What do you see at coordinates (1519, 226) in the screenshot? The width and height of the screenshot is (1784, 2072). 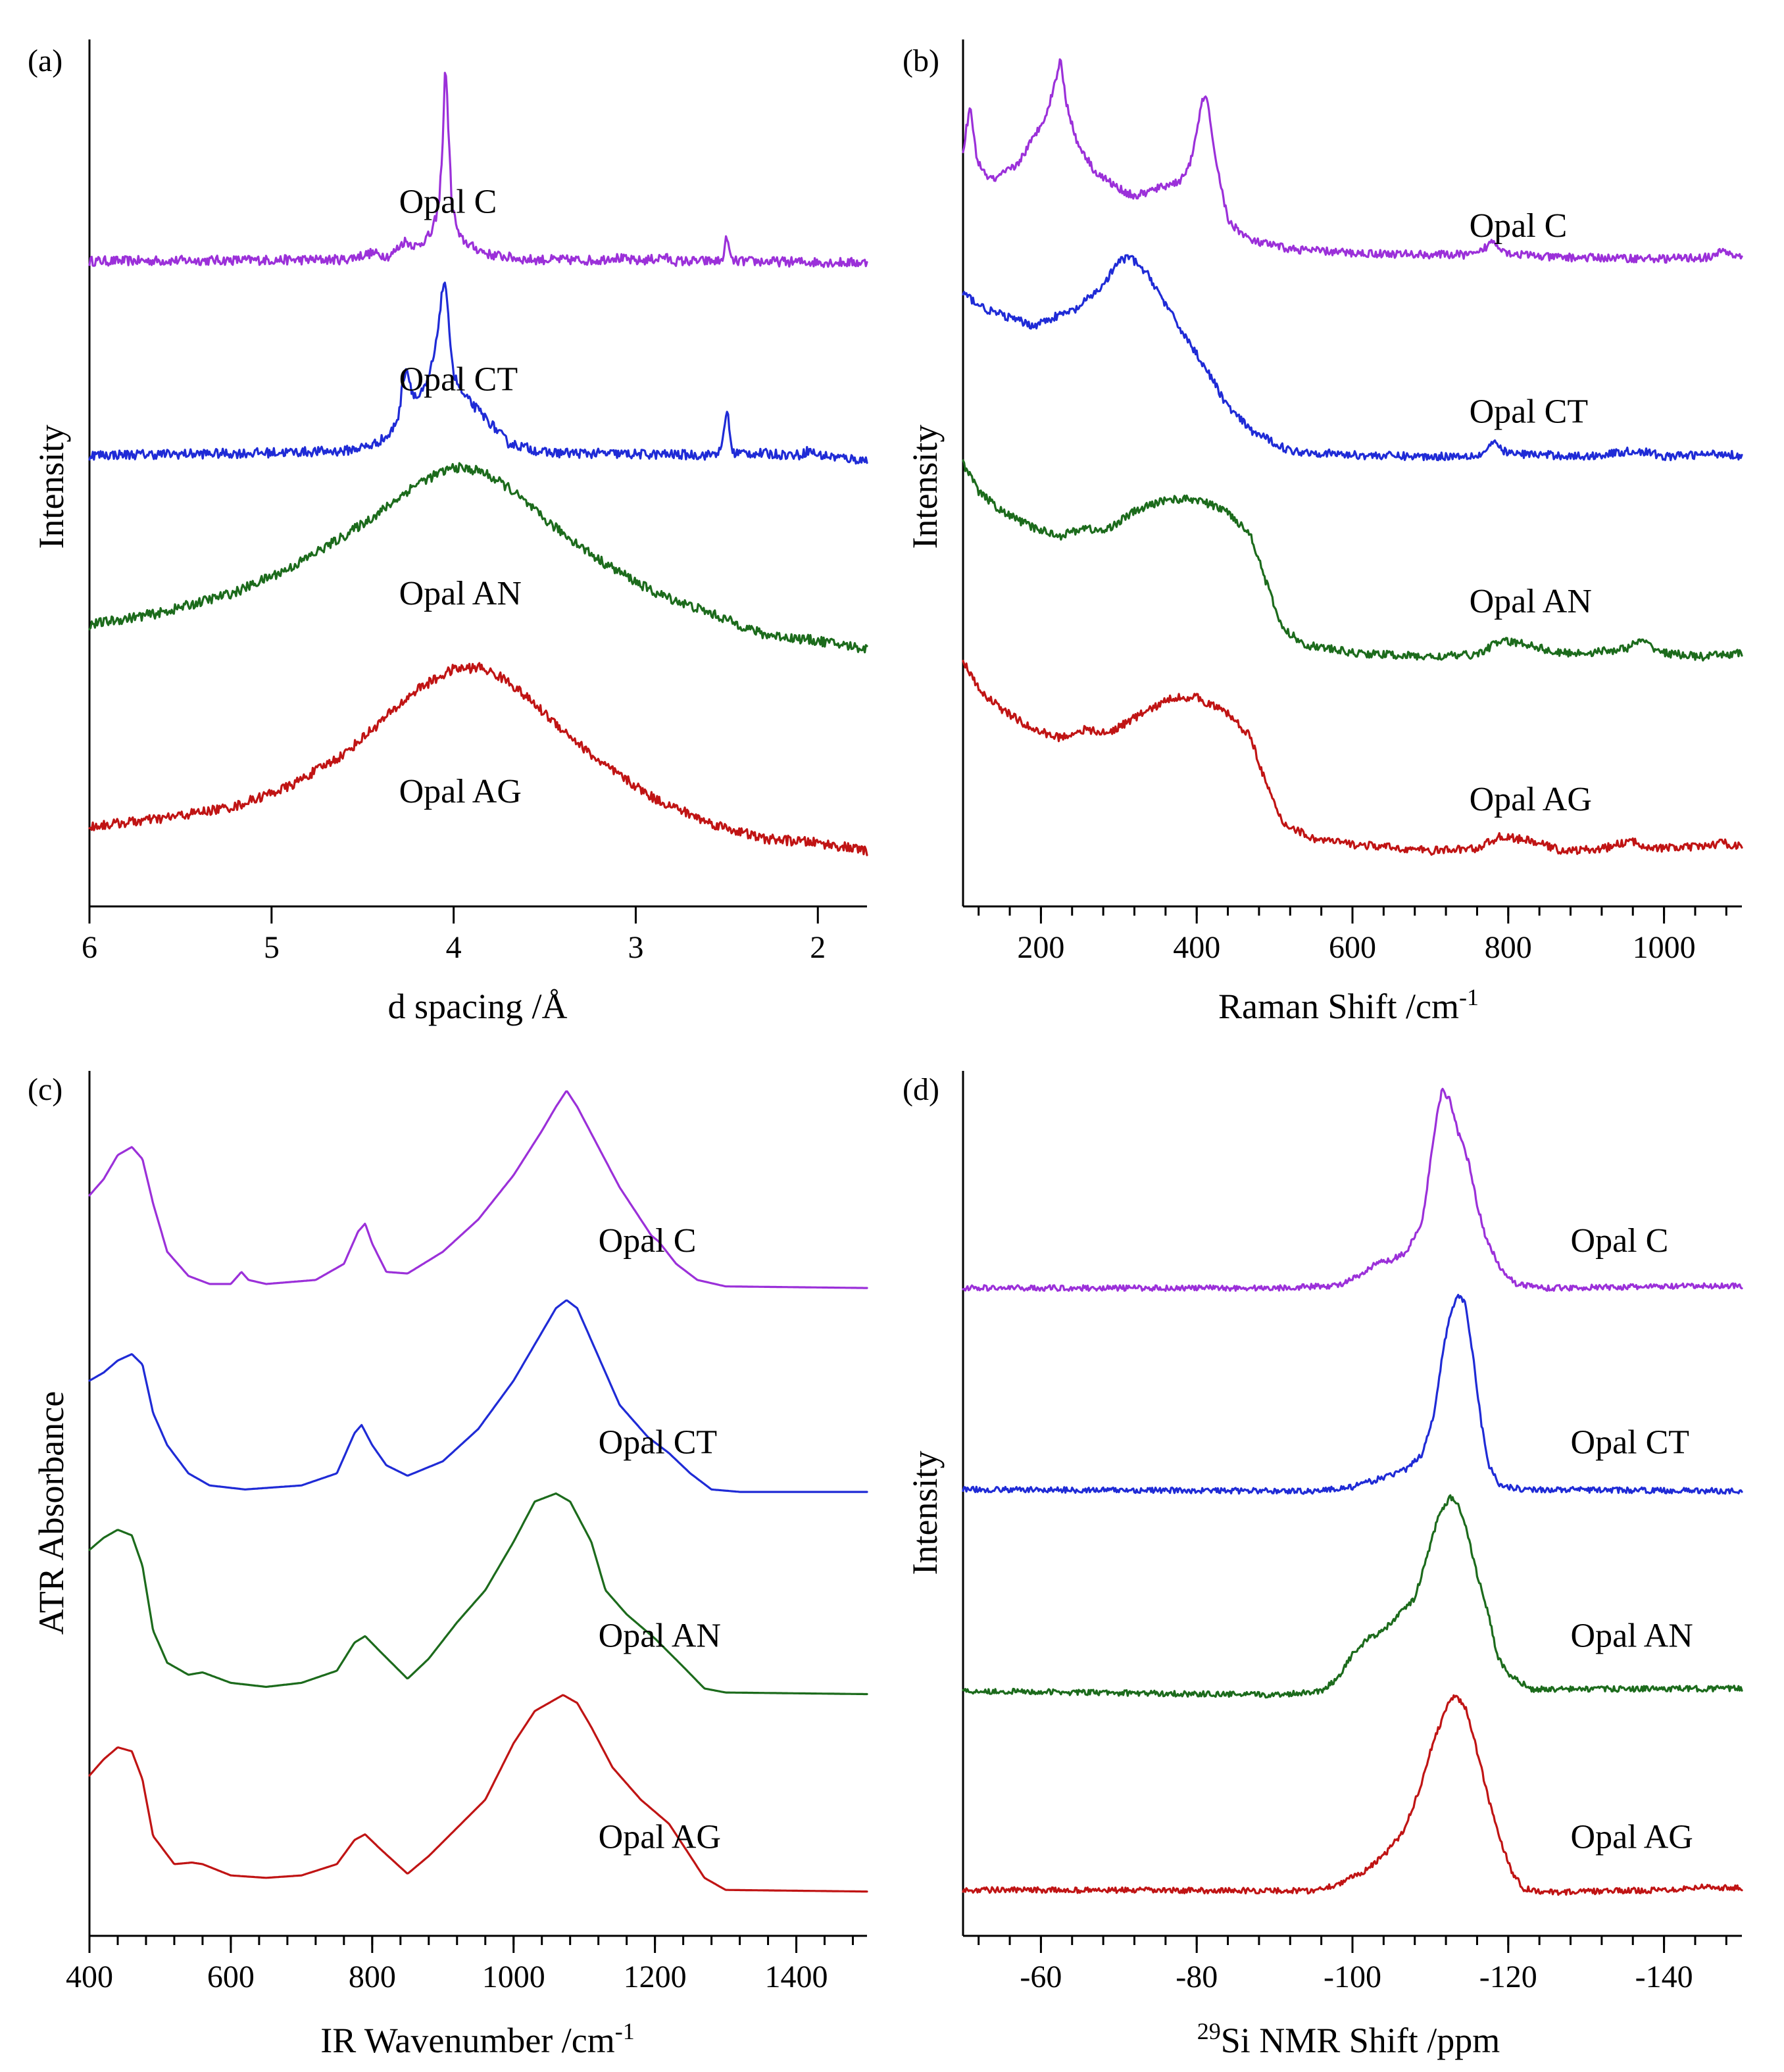 I see `panel-b-series-label: Opal C` at bounding box center [1519, 226].